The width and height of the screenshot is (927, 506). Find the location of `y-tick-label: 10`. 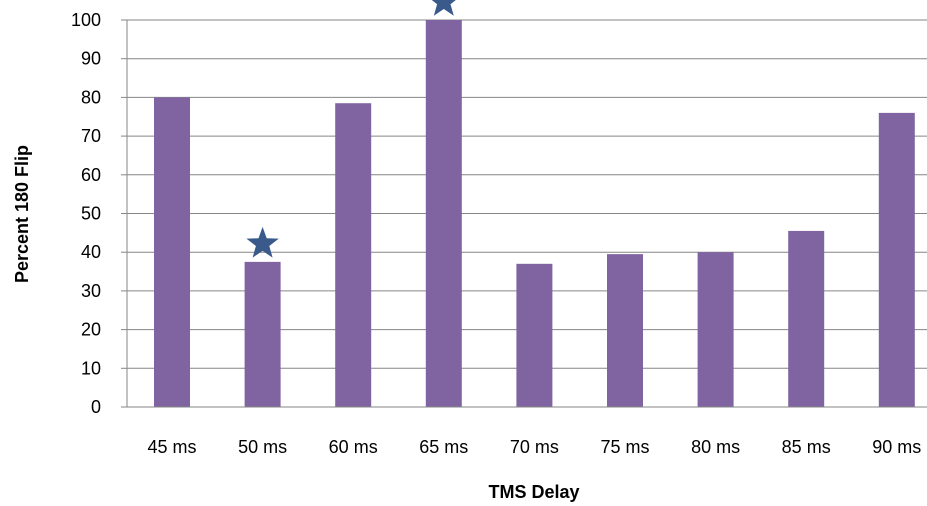

y-tick-label: 10 is located at coordinates (91, 368).